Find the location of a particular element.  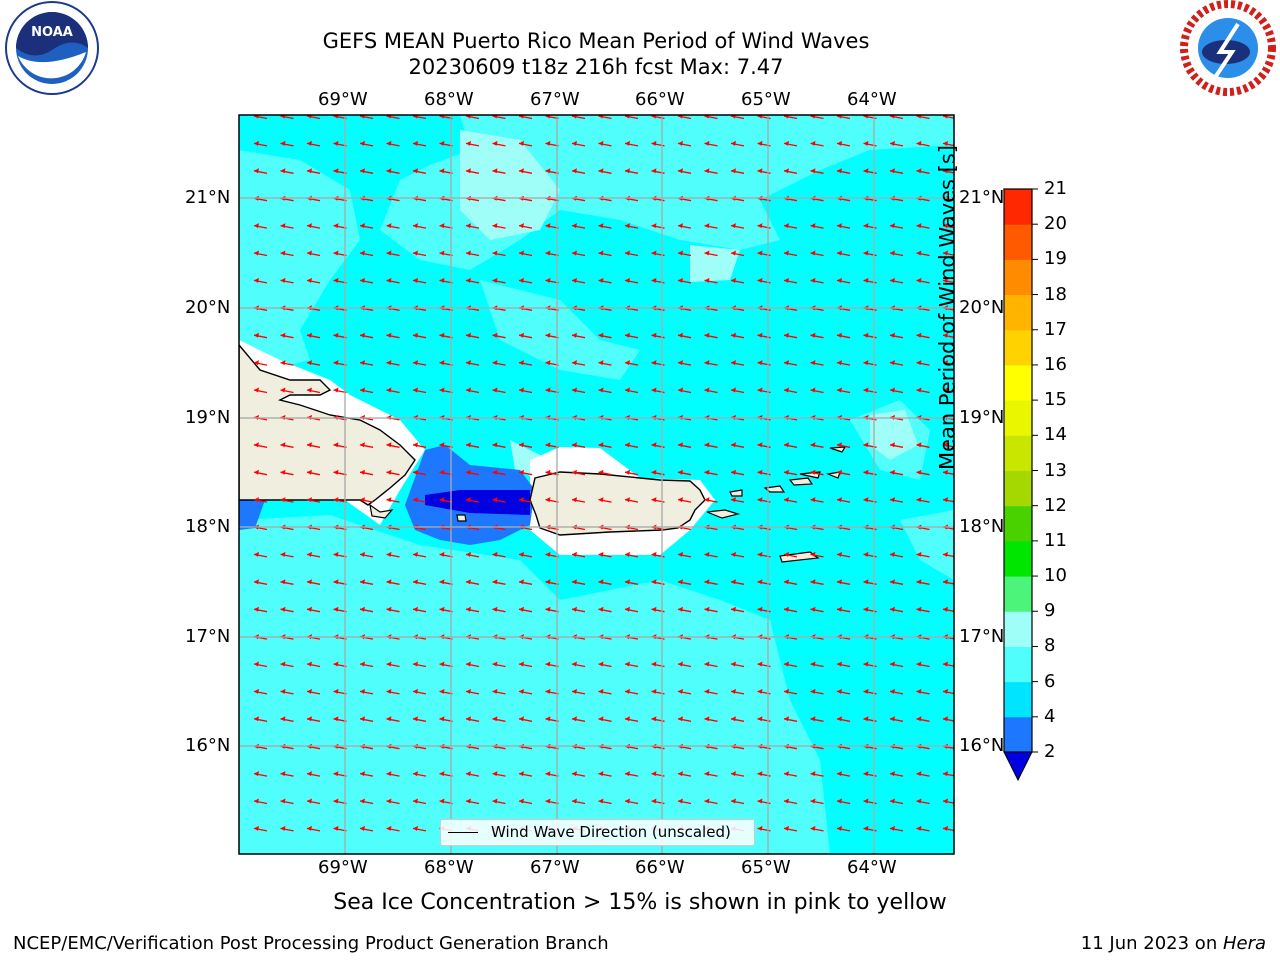

lat-label-right: 19°N is located at coordinates (982, 417).